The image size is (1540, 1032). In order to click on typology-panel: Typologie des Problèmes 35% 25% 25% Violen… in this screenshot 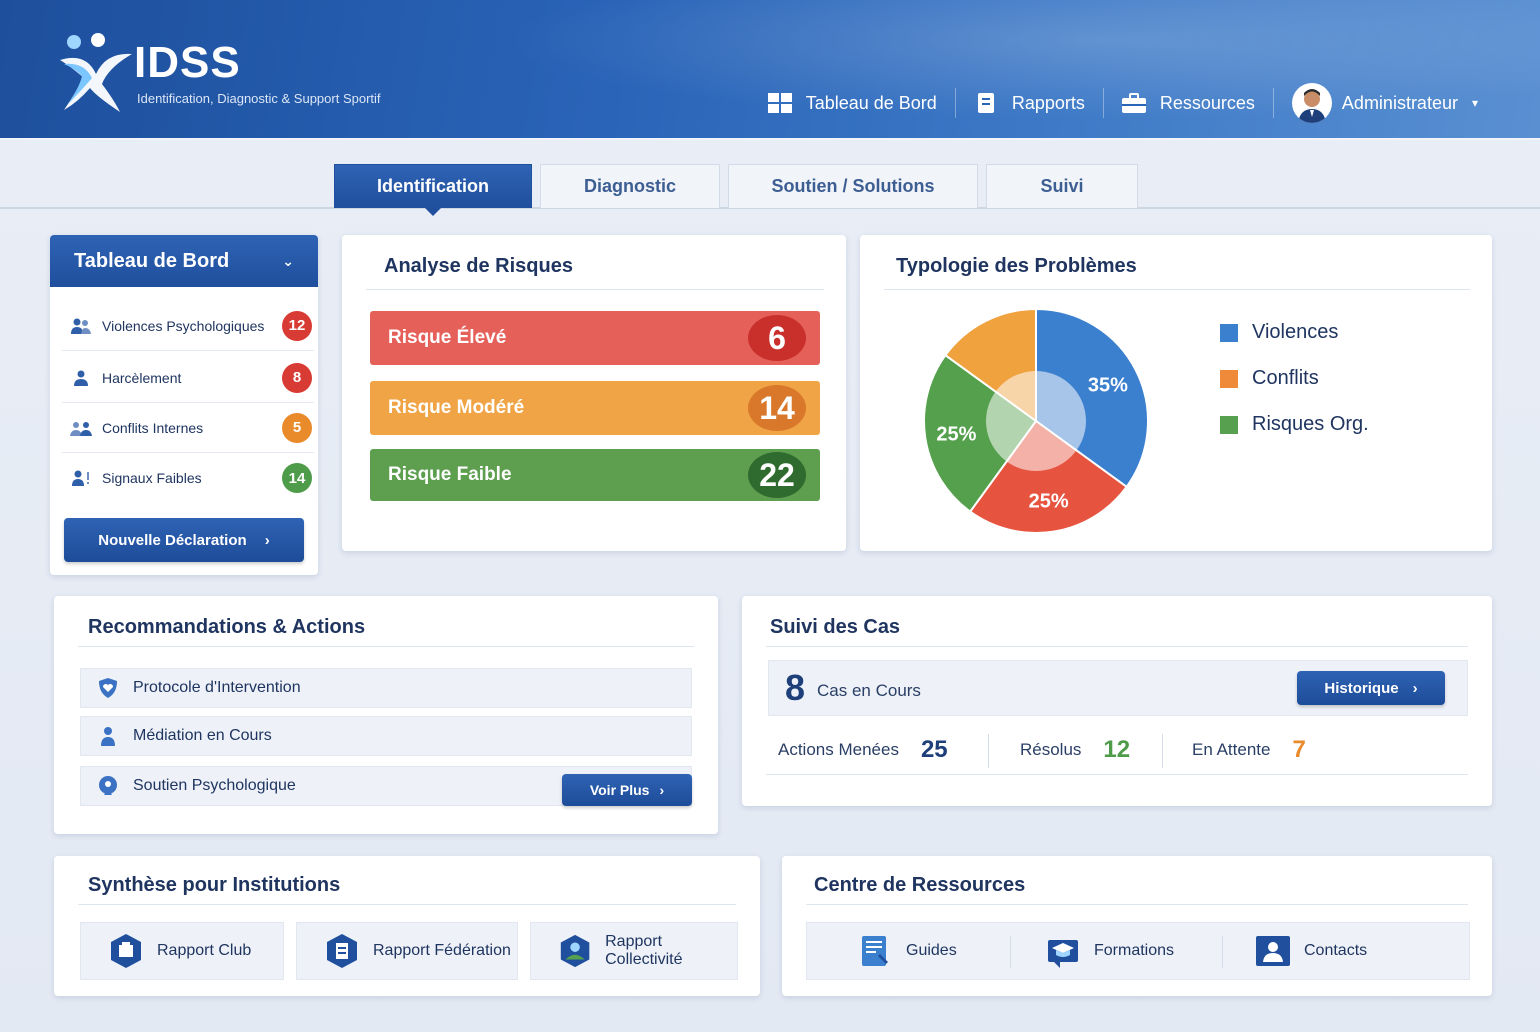, I will do `click(1176, 393)`.